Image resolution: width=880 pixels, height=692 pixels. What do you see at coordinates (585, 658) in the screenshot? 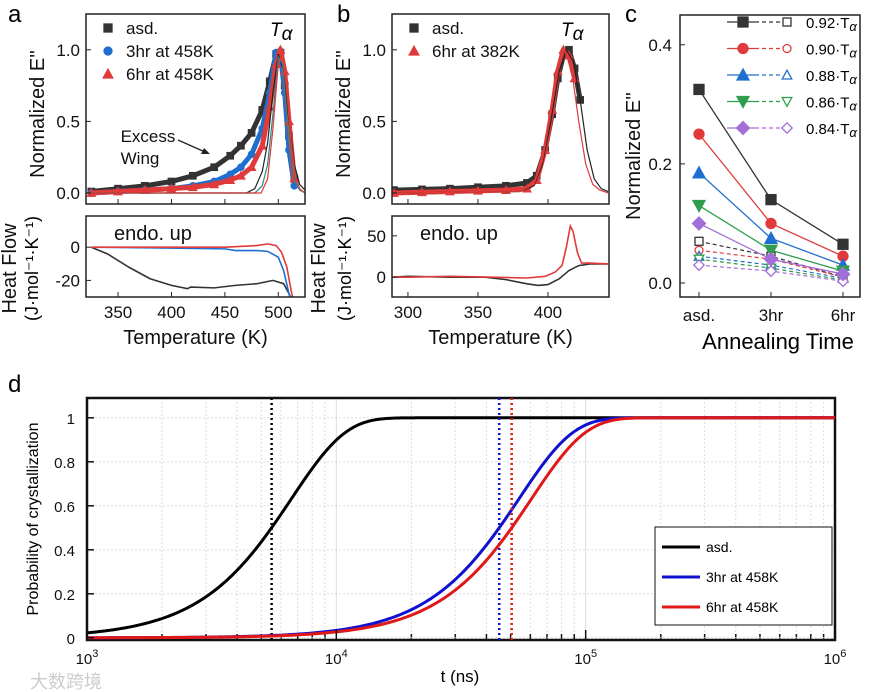
I see `x-tick-label: 10⁵` at bounding box center [585, 658].